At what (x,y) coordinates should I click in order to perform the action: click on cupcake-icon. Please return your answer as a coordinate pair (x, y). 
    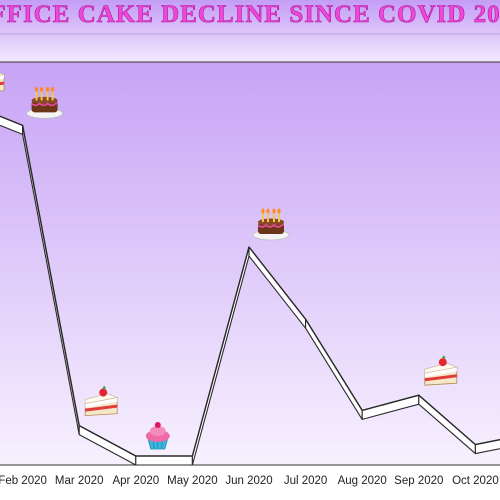
    Looking at the image, I should click on (157, 436).